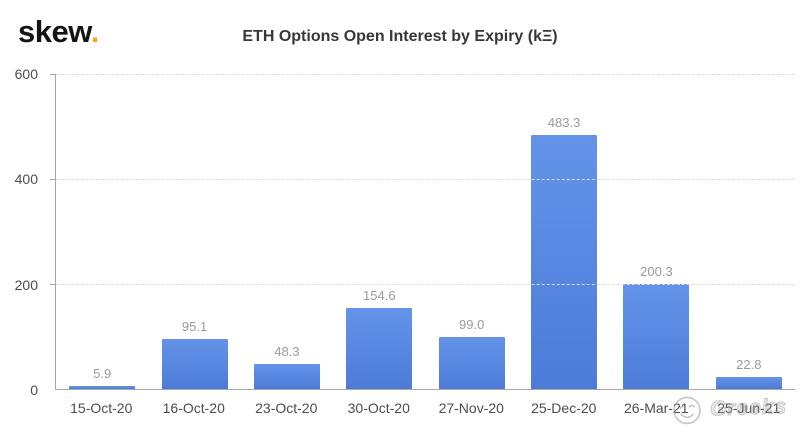 The width and height of the screenshot is (800, 447). Describe the element at coordinates (472, 231) in the screenshot. I see `bar-slot: 99.0` at that location.